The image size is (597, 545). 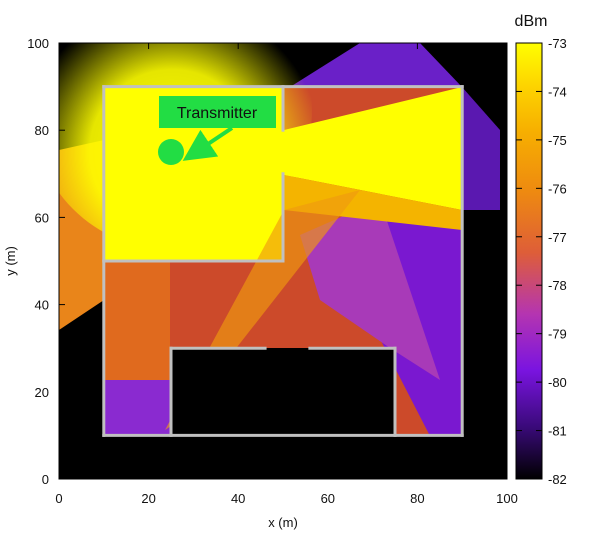 What do you see at coordinates (557, 334) in the screenshot?
I see `colorbar-tick-label--79: -79` at bounding box center [557, 334].